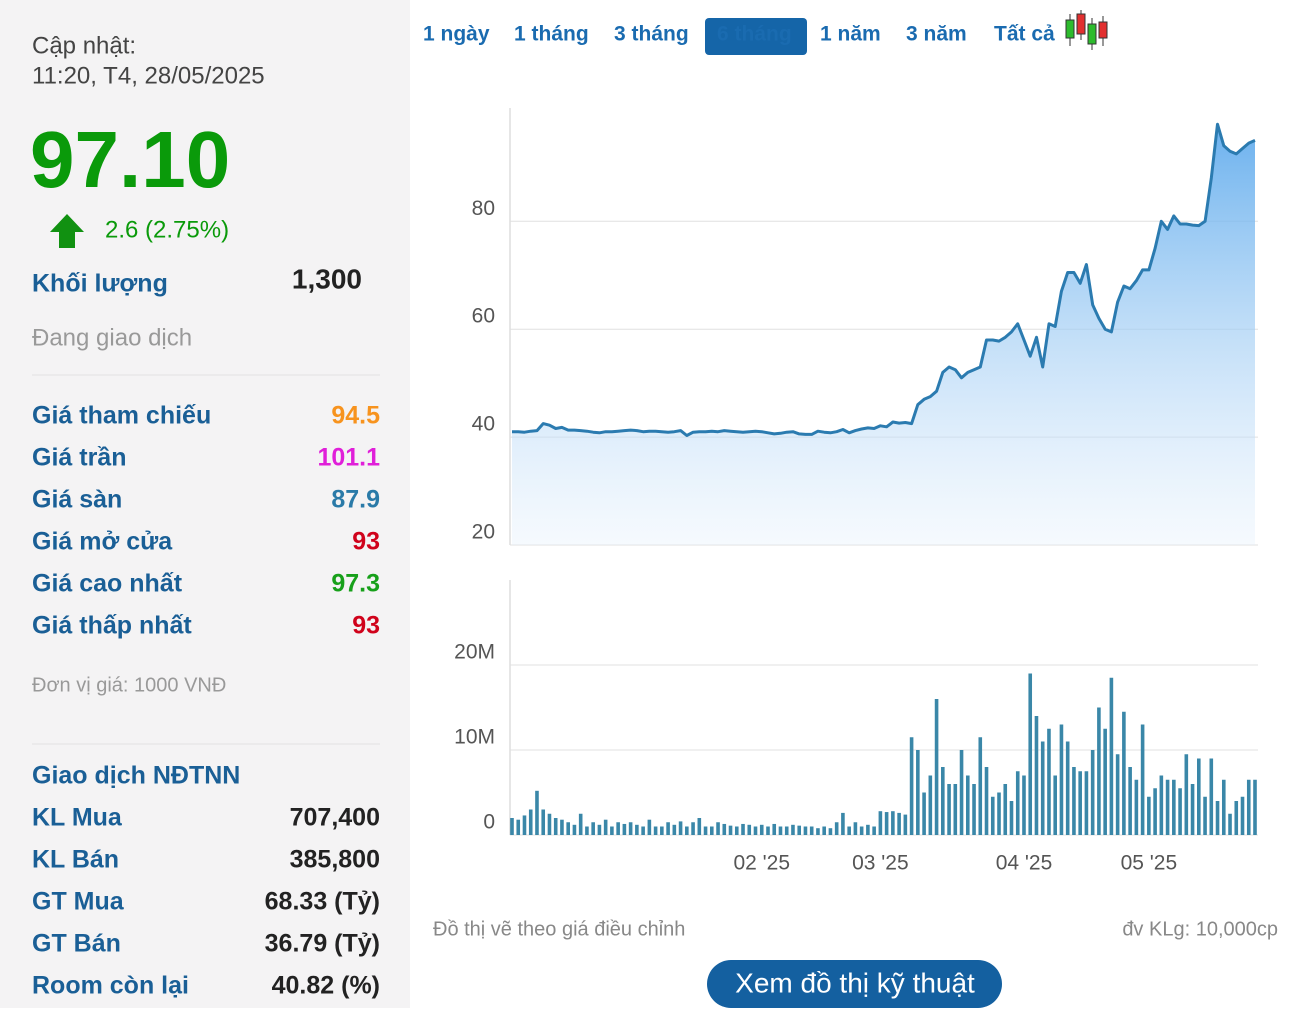  What do you see at coordinates (78, 902) in the screenshot?
I see `foreign-label: GT Mua` at bounding box center [78, 902].